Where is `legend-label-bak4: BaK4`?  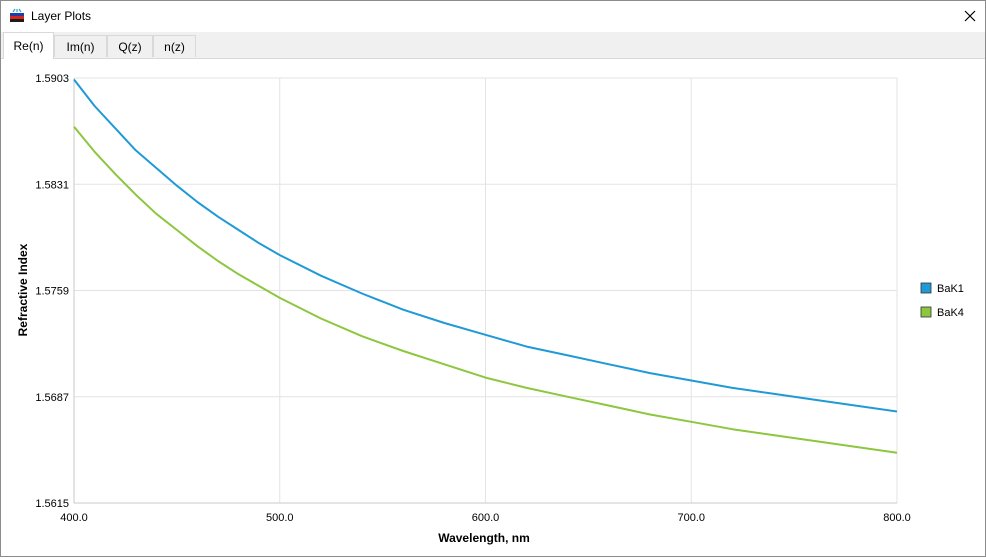 legend-label-bak4: BaK4 is located at coordinates (950, 313).